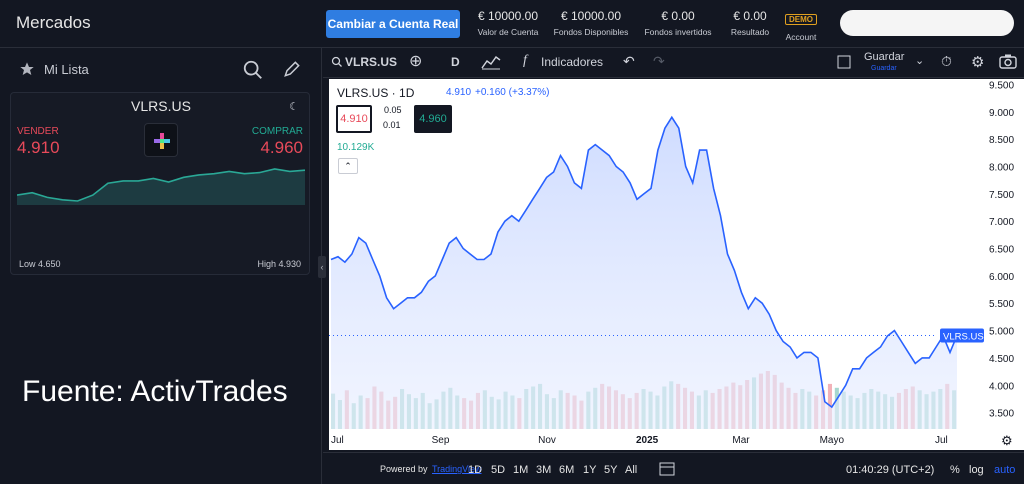 This screenshot has height=484, width=1024. I want to click on source-caption: Fuente: ActivTrades, so click(155, 391).